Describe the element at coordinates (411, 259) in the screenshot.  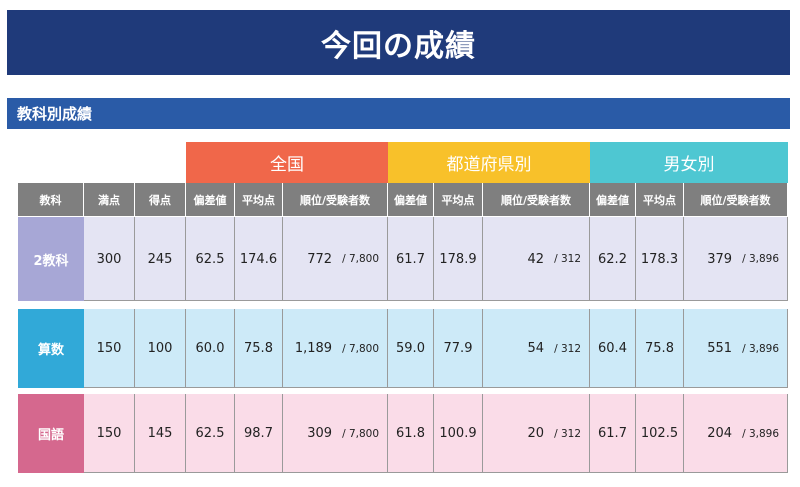
I see `prefecture-deviation-cell: 61.7` at that location.